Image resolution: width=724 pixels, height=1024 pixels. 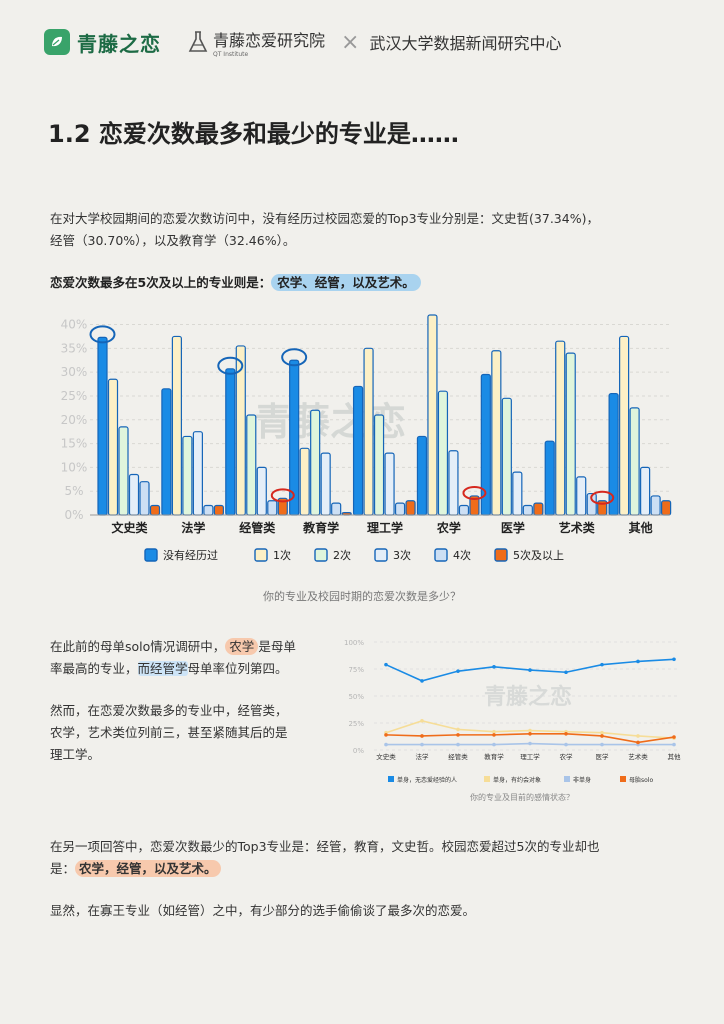 What do you see at coordinates (513, 527) in the screenshot?
I see `x-tick-label: 医学` at bounding box center [513, 527].